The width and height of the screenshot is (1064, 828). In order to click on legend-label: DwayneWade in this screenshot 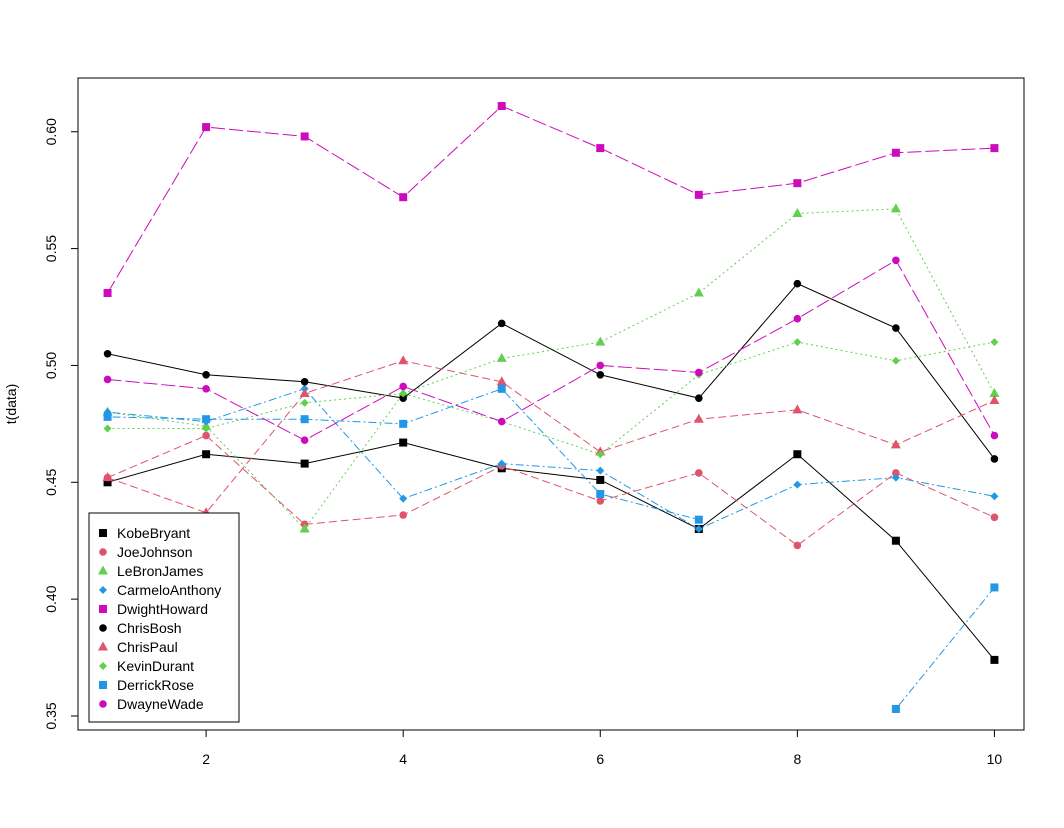, I will do `click(160, 704)`.